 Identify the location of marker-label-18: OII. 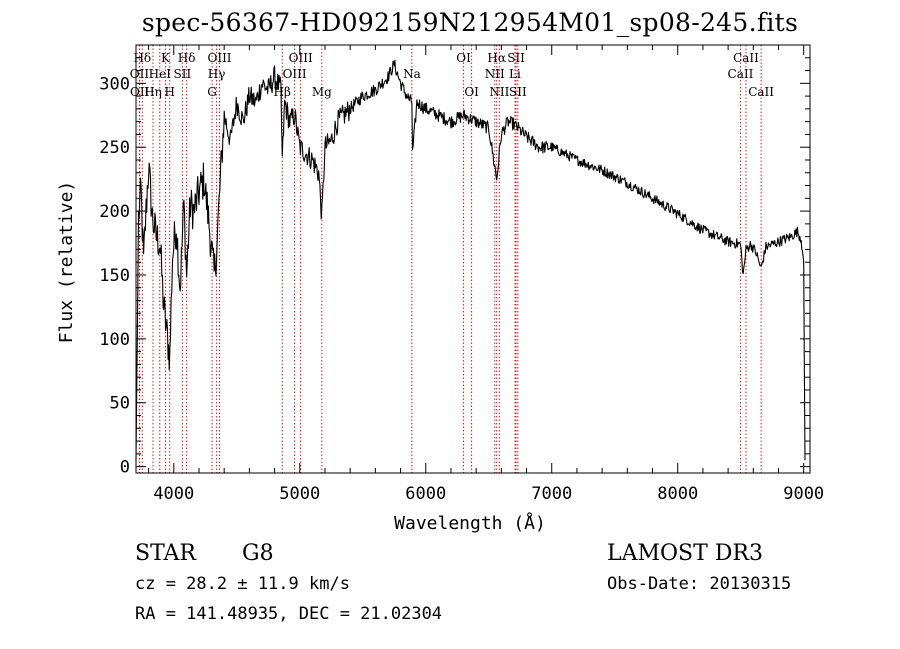
(140, 92).